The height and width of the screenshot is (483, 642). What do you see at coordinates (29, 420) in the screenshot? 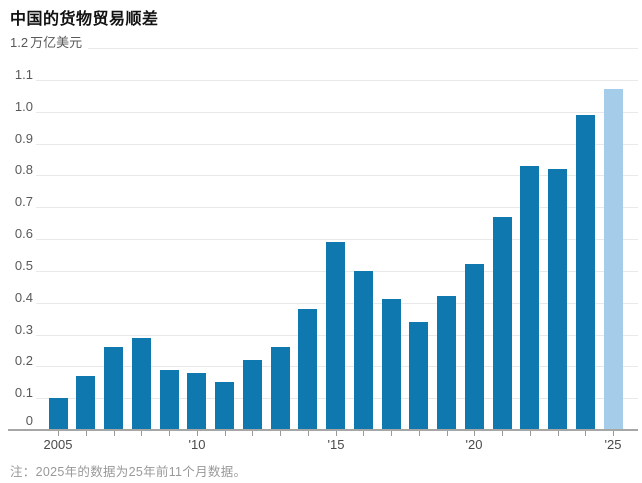
I see `y-axis-tick-label: 0` at bounding box center [29, 420].